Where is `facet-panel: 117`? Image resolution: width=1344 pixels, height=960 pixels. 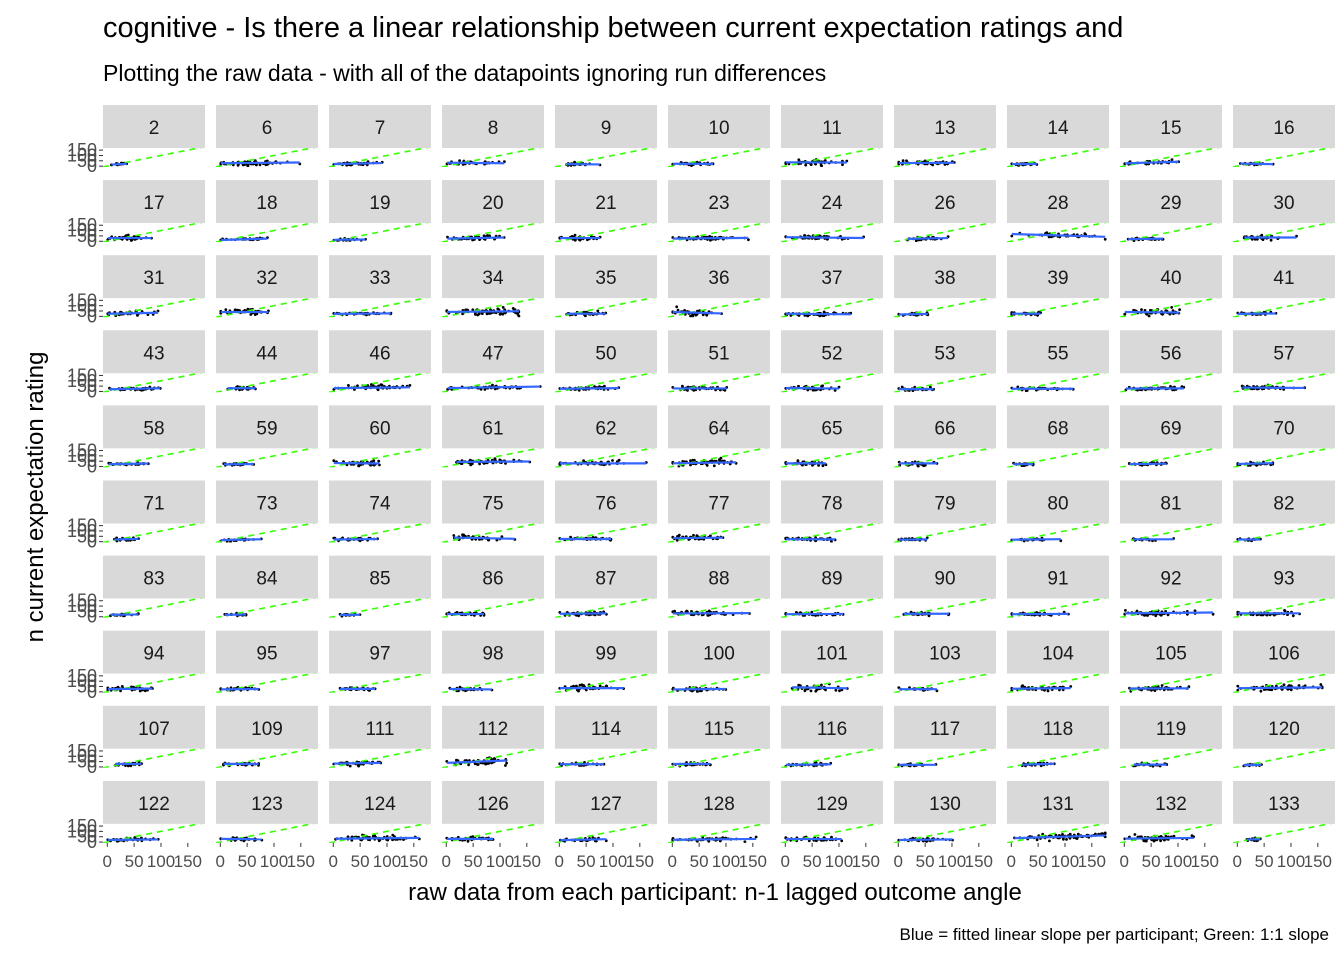
facet-panel: 117 is located at coordinates (945, 736).